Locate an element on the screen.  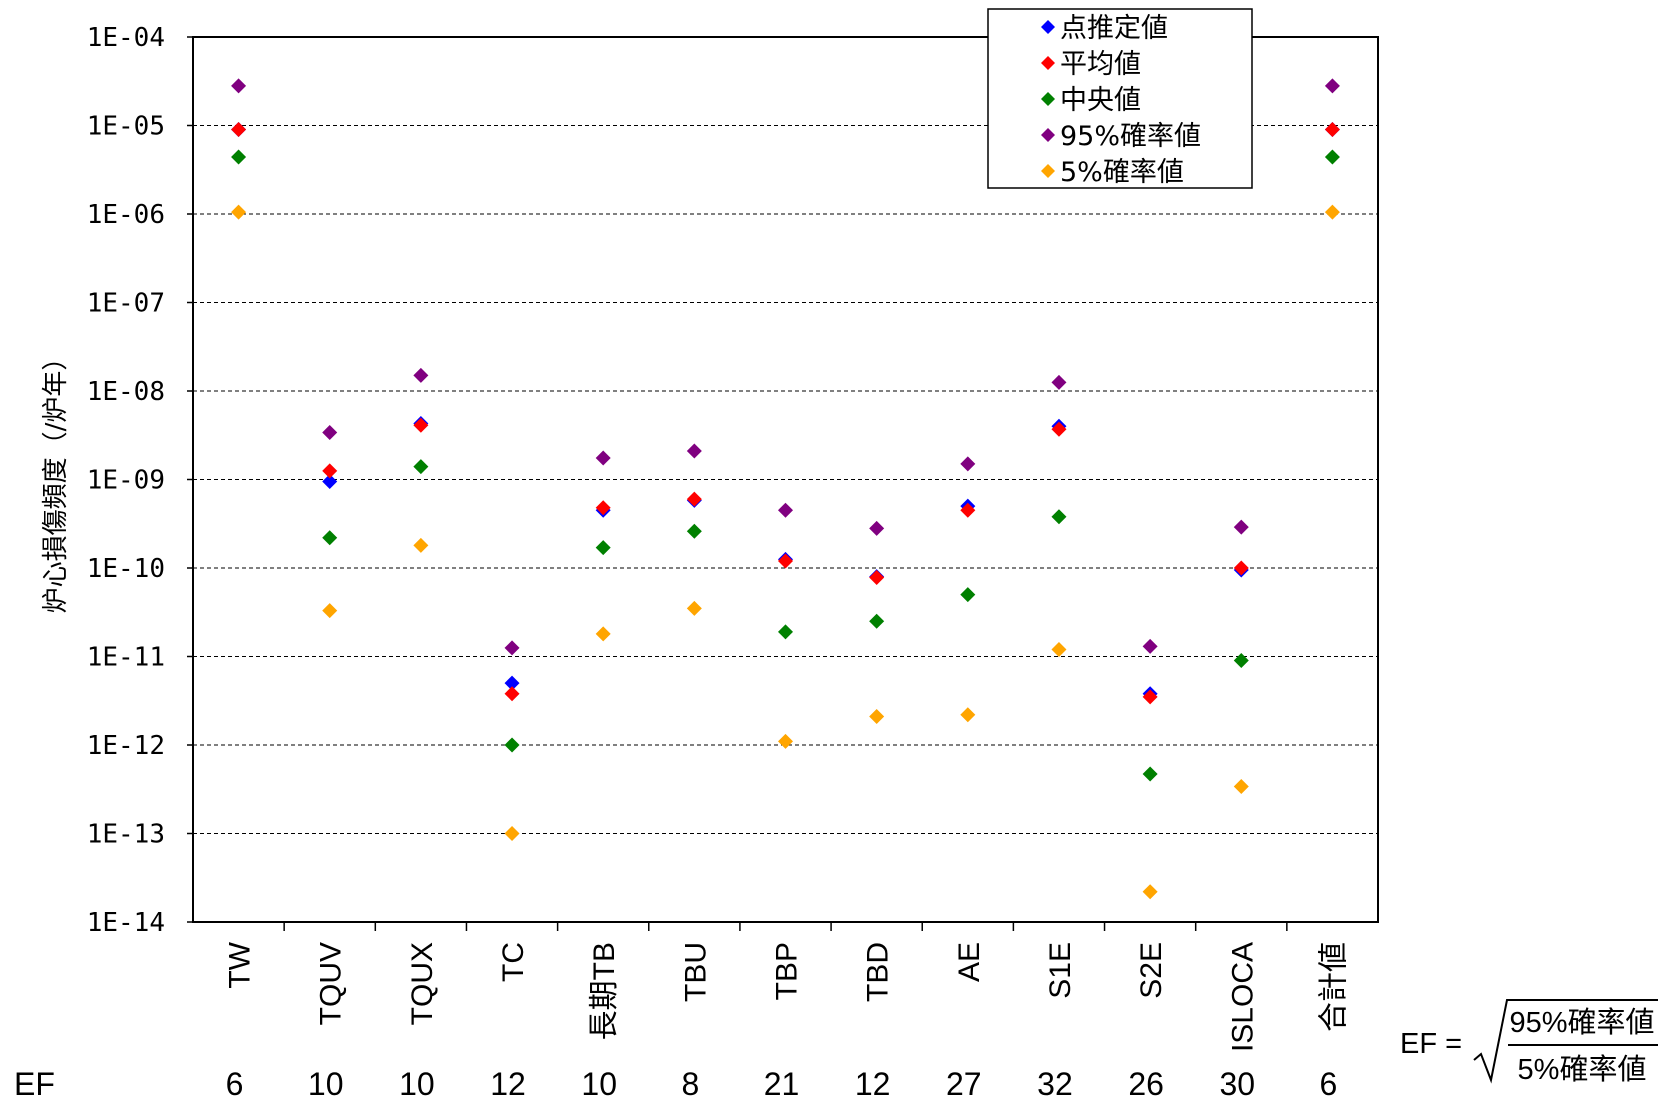
x-category-label: ISLOCA is located at coordinates (1242, 997).